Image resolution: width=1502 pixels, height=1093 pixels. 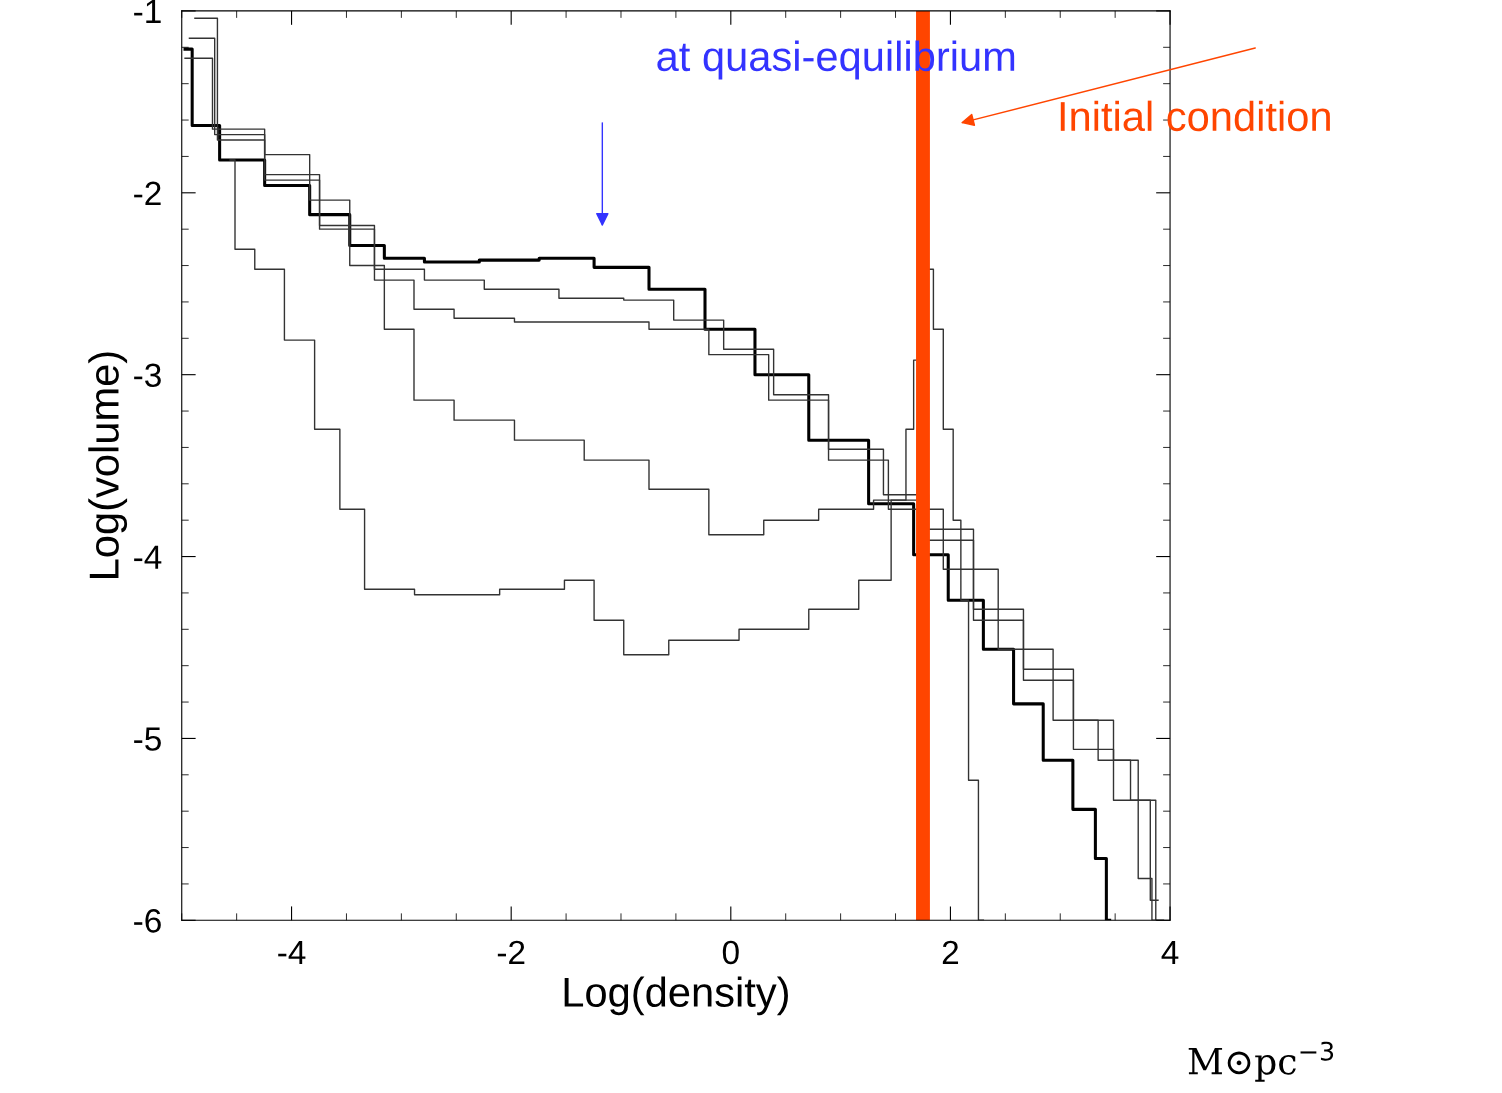 What do you see at coordinates (1261, 1061) in the screenshot?
I see `text: M⊙pc$^{−3}$` at bounding box center [1261, 1061].